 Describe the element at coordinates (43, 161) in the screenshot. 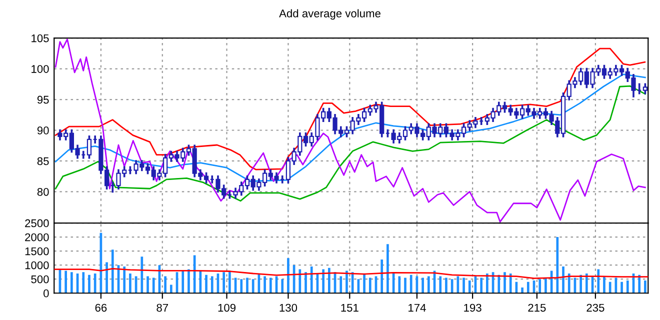

I see `y-tick-label: 85` at that location.